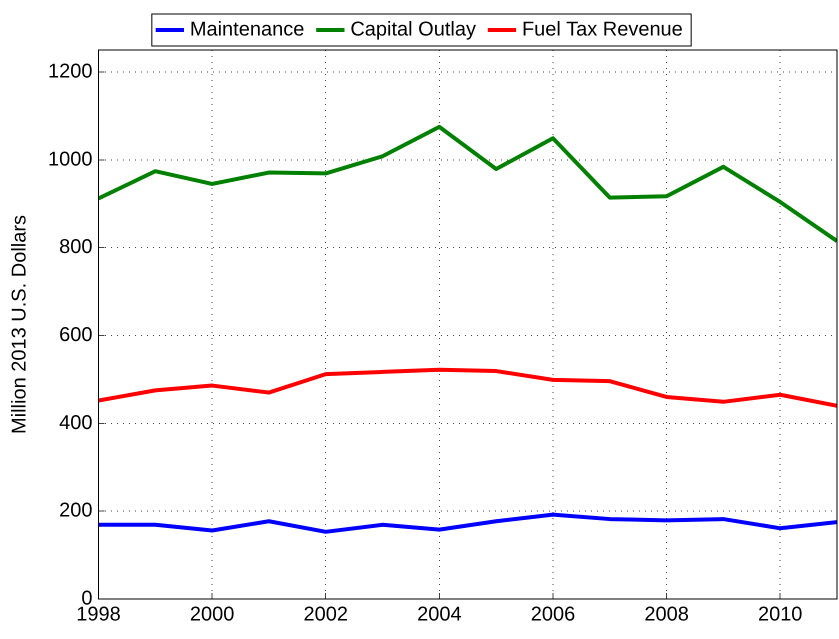 The height and width of the screenshot is (639, 839). Describe the element at coordinates (19, 324) in the screenshot. I see `y-axis-title: Million 2013 U.S. Dollars` at that location.